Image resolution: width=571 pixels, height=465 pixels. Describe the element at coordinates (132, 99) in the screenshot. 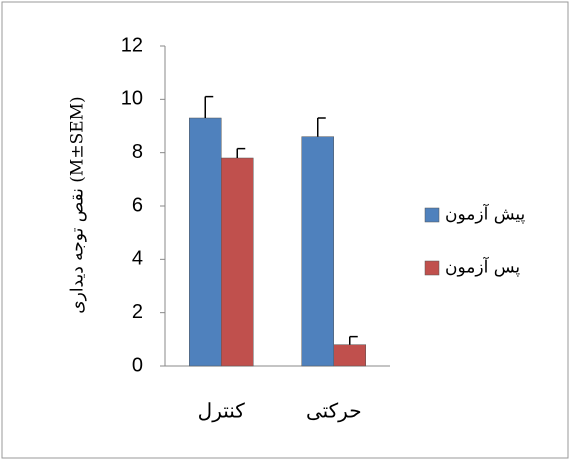

I see `y-tick-label: 10` at that location.